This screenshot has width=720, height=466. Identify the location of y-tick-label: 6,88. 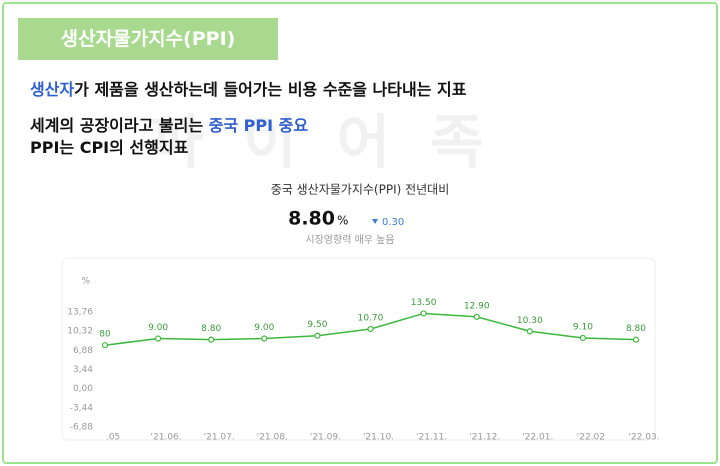
(83, 351).